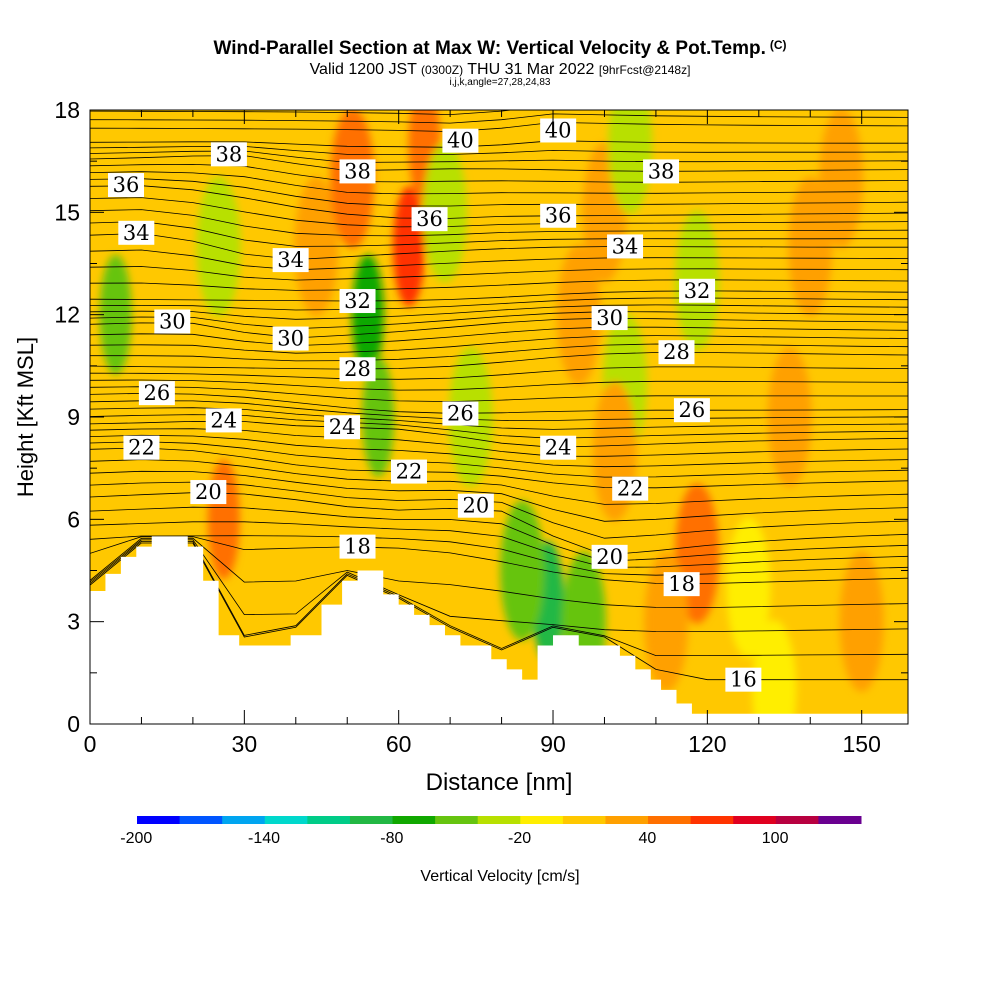  I want to click on contour-label-text: 38, so click(357, 171).